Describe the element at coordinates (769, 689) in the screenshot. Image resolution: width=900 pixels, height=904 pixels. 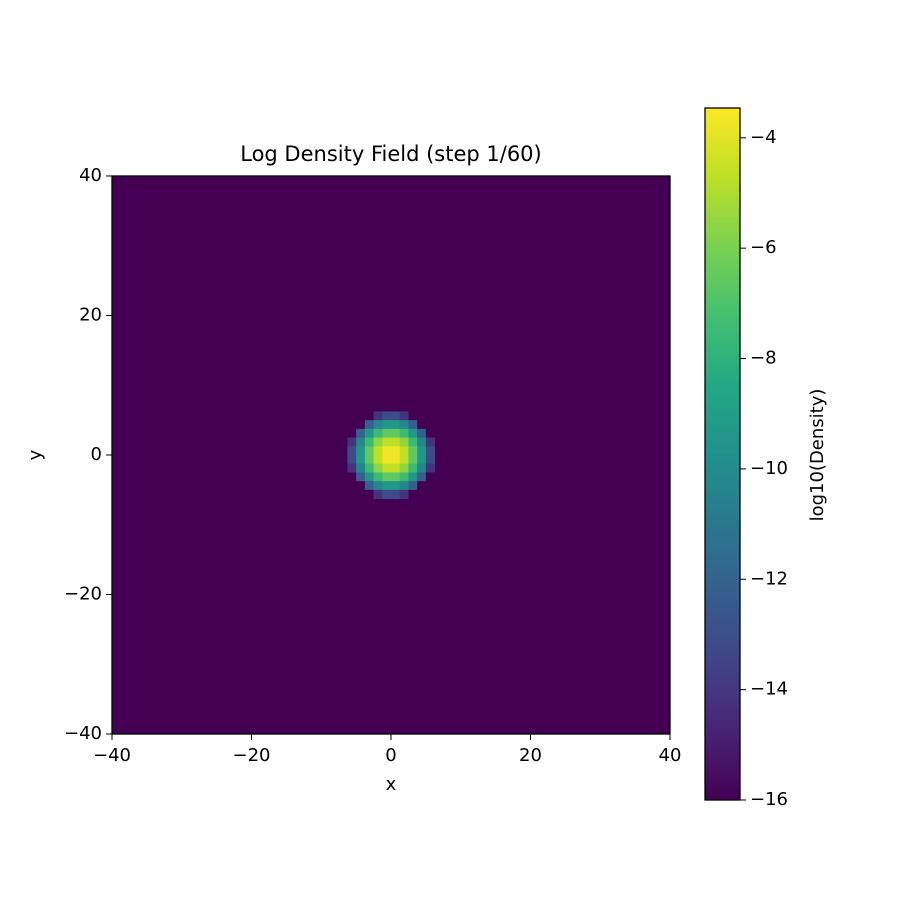
I see `colorbar-tick-label: −14` at that location.